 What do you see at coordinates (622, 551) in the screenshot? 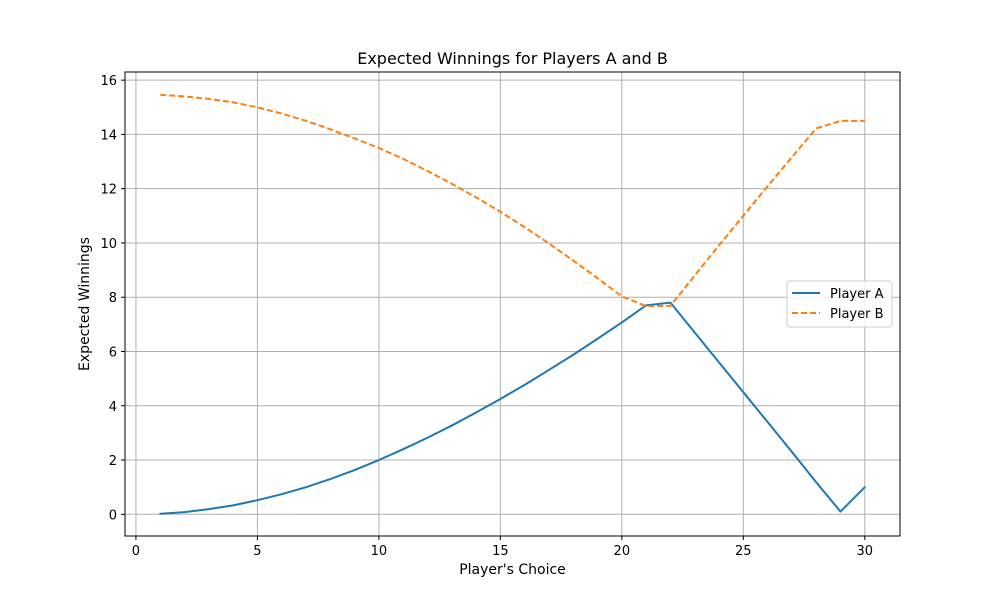
I see `x-tick-label: 20` at bounding box center [622, 551].